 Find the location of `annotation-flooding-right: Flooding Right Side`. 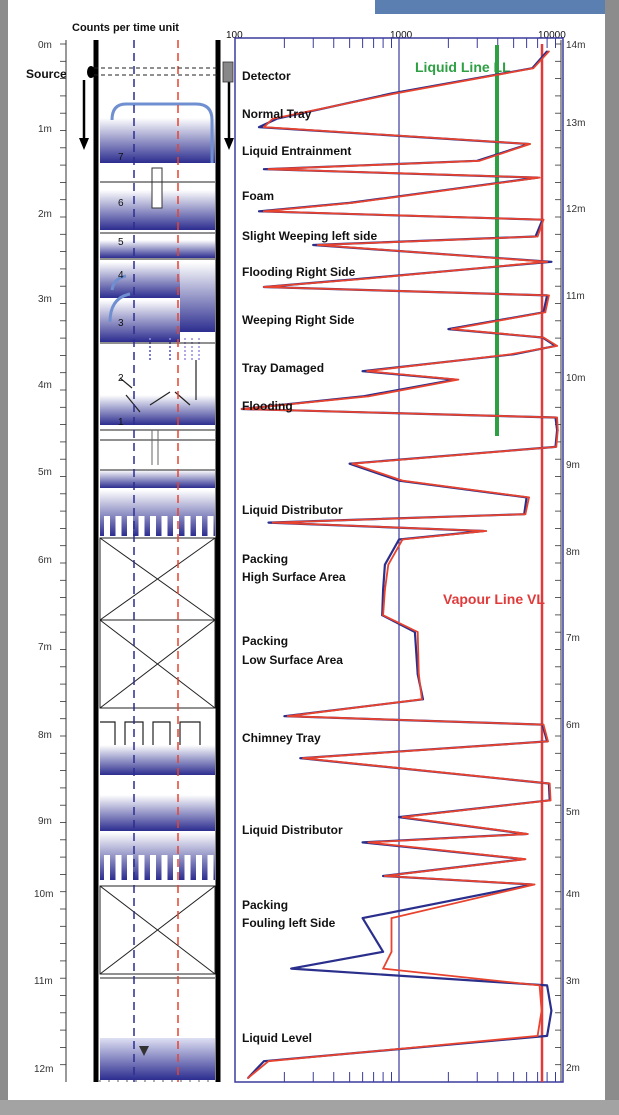

annotation-flooding-right: Flooding Right Side is located at coordinates (299, 272).